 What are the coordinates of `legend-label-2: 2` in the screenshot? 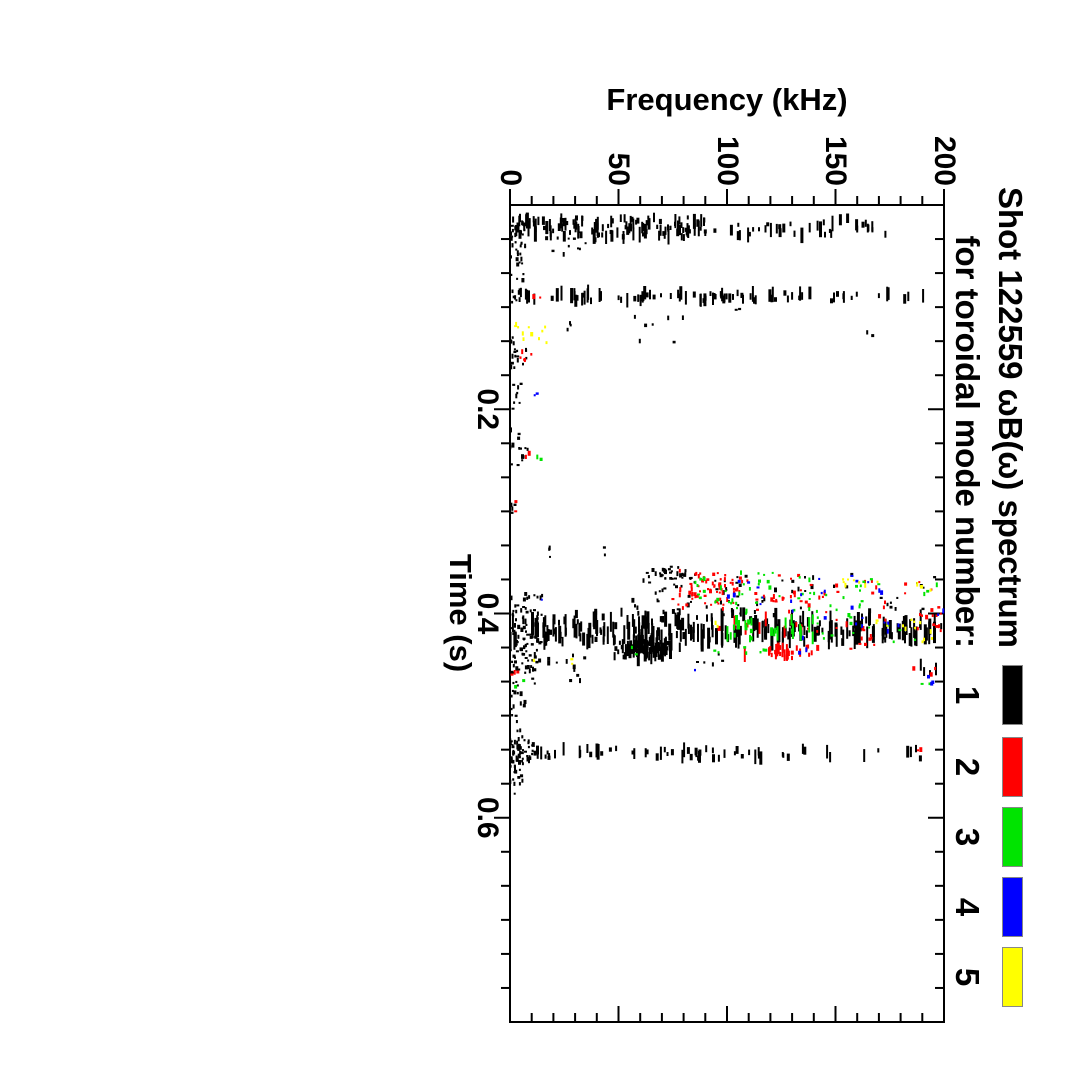 It's located at (967, 767).